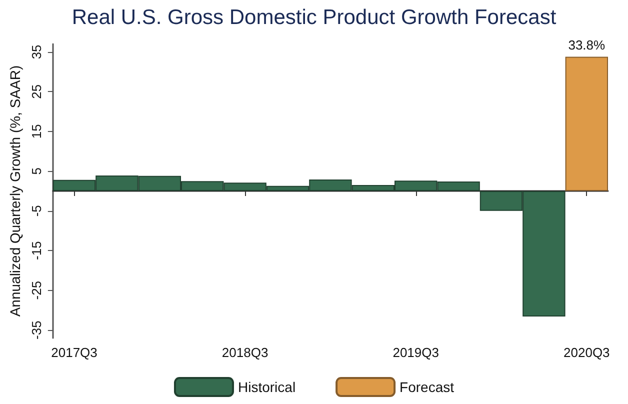 This screenshot has width=628, height=404. Describe the element at coordinates (314, 17) in the screenshot. I see `chart-title: Real U.S. Gross Domestic Product Growth Forecast` at that location.